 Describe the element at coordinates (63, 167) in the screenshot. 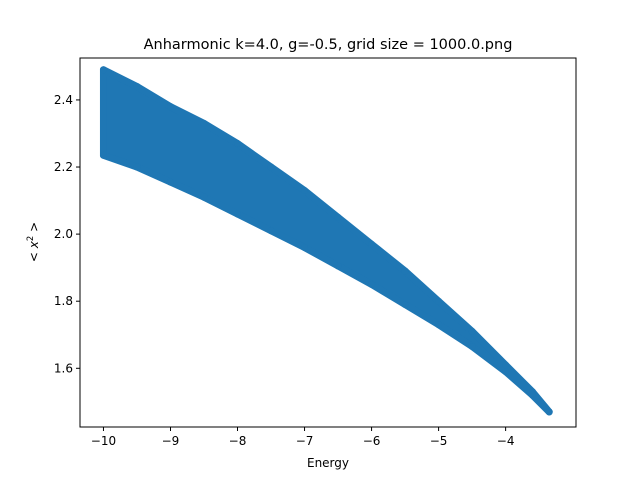

I see `y-tick-label: 2.2` at that location.